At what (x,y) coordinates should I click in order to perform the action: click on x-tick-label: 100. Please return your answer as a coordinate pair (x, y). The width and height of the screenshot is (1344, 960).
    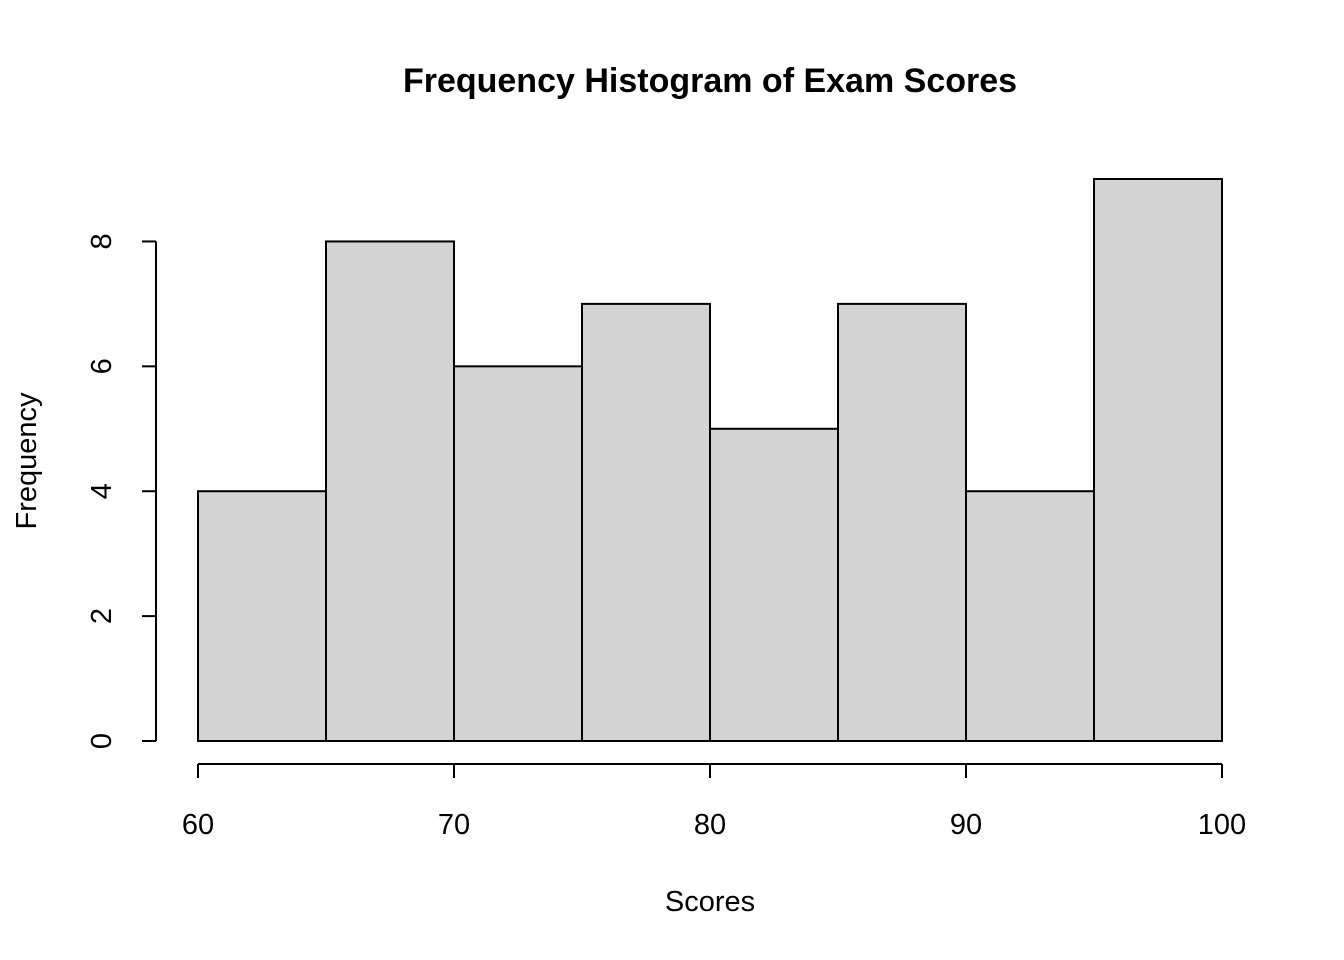
    Looking at the image, I should click on (1222, 825).